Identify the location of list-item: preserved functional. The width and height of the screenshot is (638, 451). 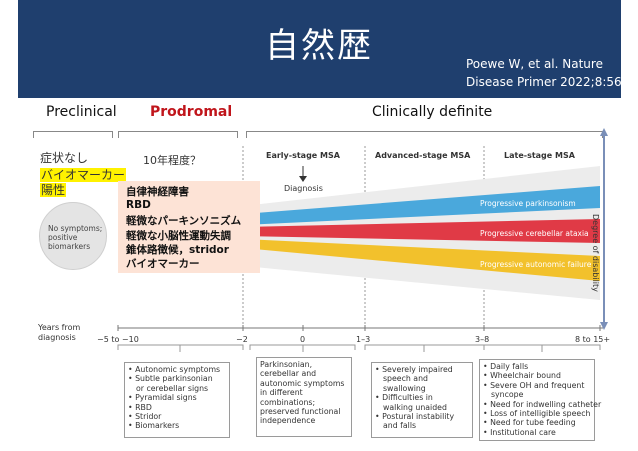
(300, 412).